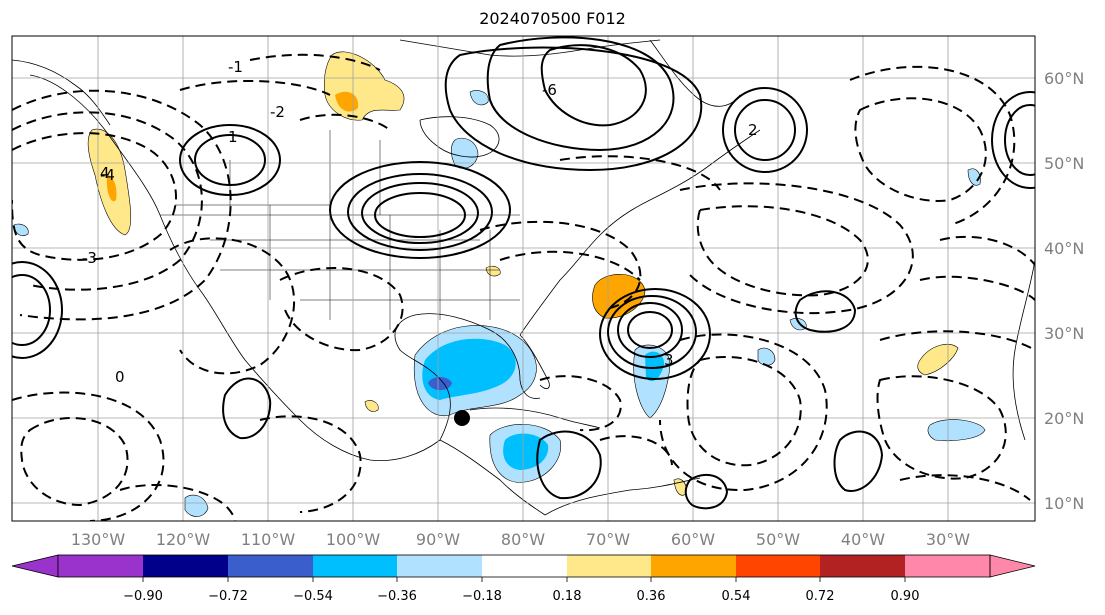  Describe the element at coordinates (778, 539) in the screenshot. I see `lon-label-50w: 50°W` at that location.